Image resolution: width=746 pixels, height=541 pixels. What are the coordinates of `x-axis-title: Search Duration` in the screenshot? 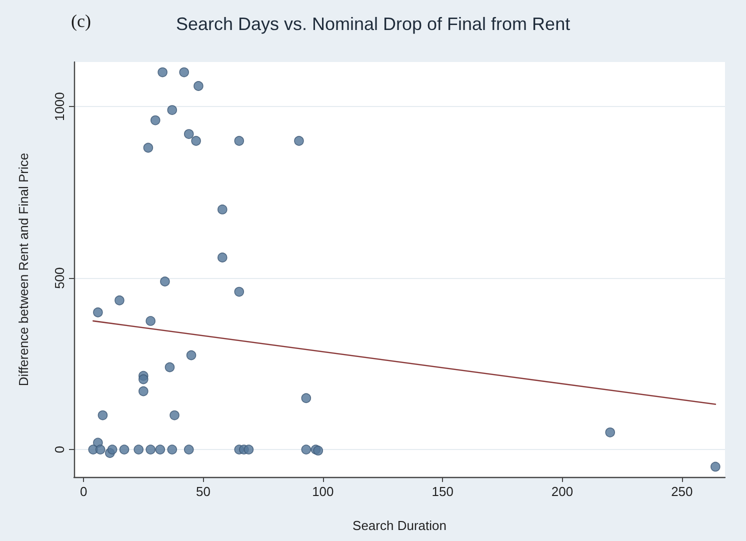 It's located at (399, 525).